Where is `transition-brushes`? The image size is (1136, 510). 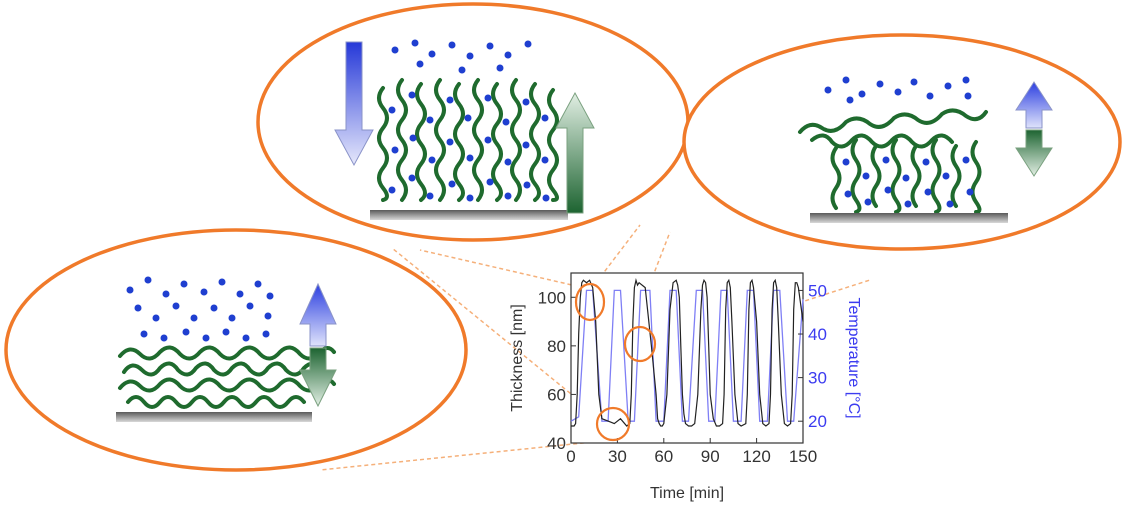
transition-brushes is located at coordinates (893, 161).